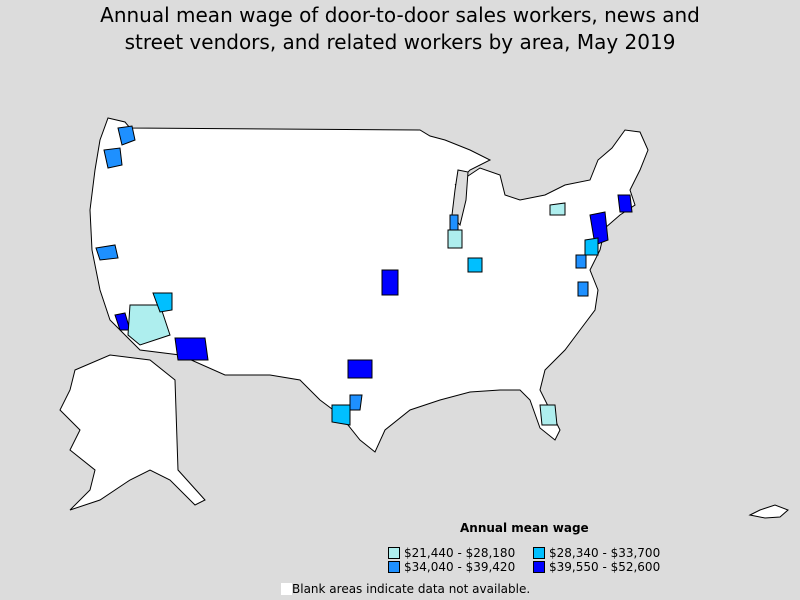 The image size is (800, 600). I want to click on legend-item: $39,550 - $52,600, so click(596, 567).